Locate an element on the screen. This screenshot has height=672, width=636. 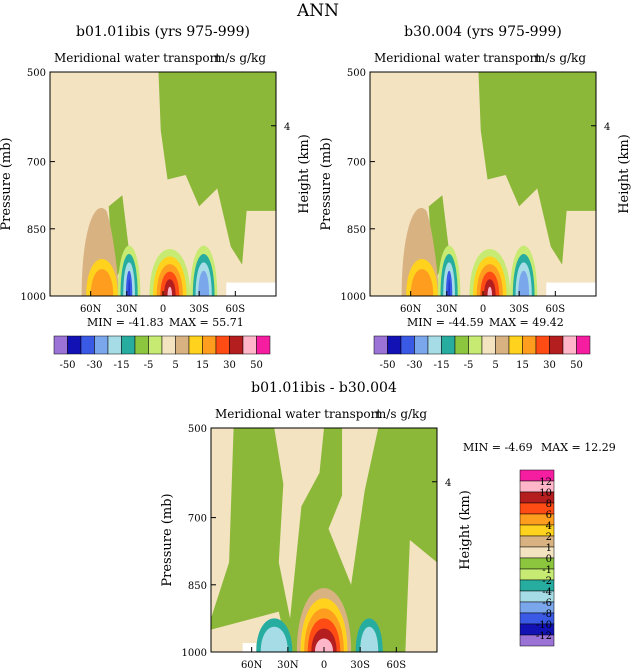
colorbar-label: 4 is located at coordinates (549, 526).